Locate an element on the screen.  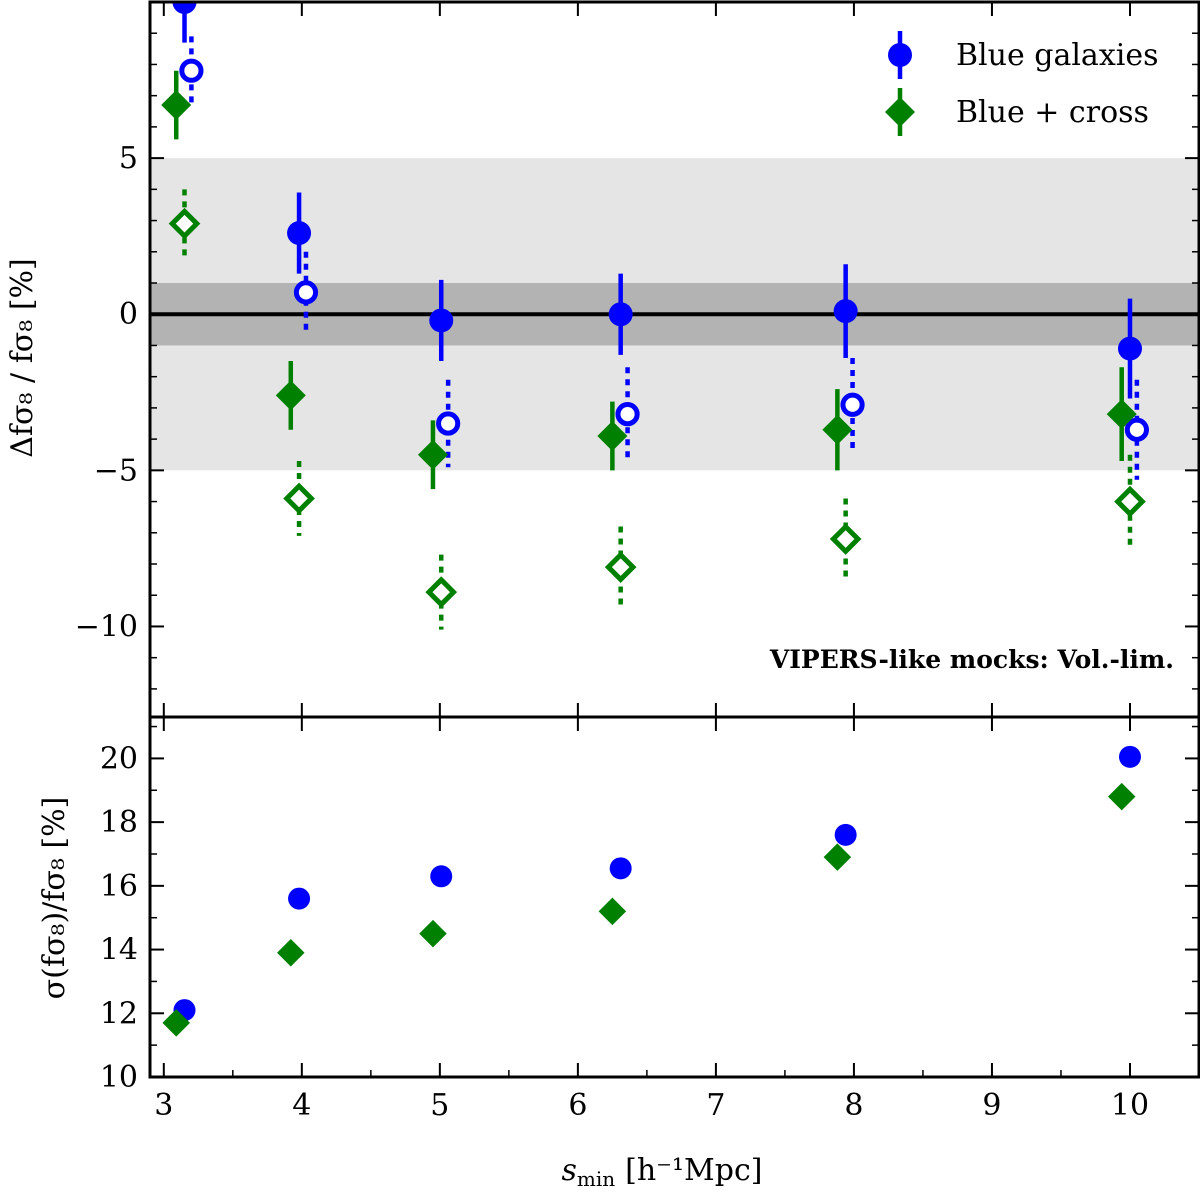
y-tick-label: 5 is located at coordinates (128, 158).